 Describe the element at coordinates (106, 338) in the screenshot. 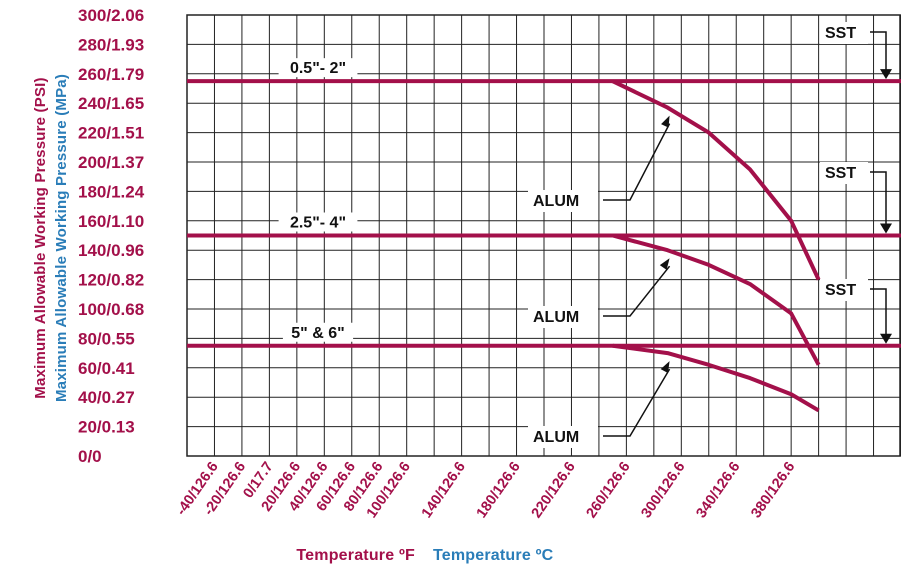

I see `y-tick-label: 80/0.55` at that location.